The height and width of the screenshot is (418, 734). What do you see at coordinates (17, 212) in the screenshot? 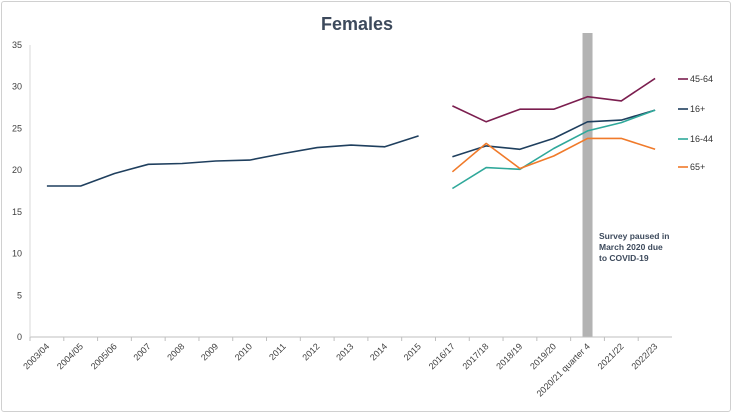
I see `y-tick-label: 15` at bounding box center [17, 212].